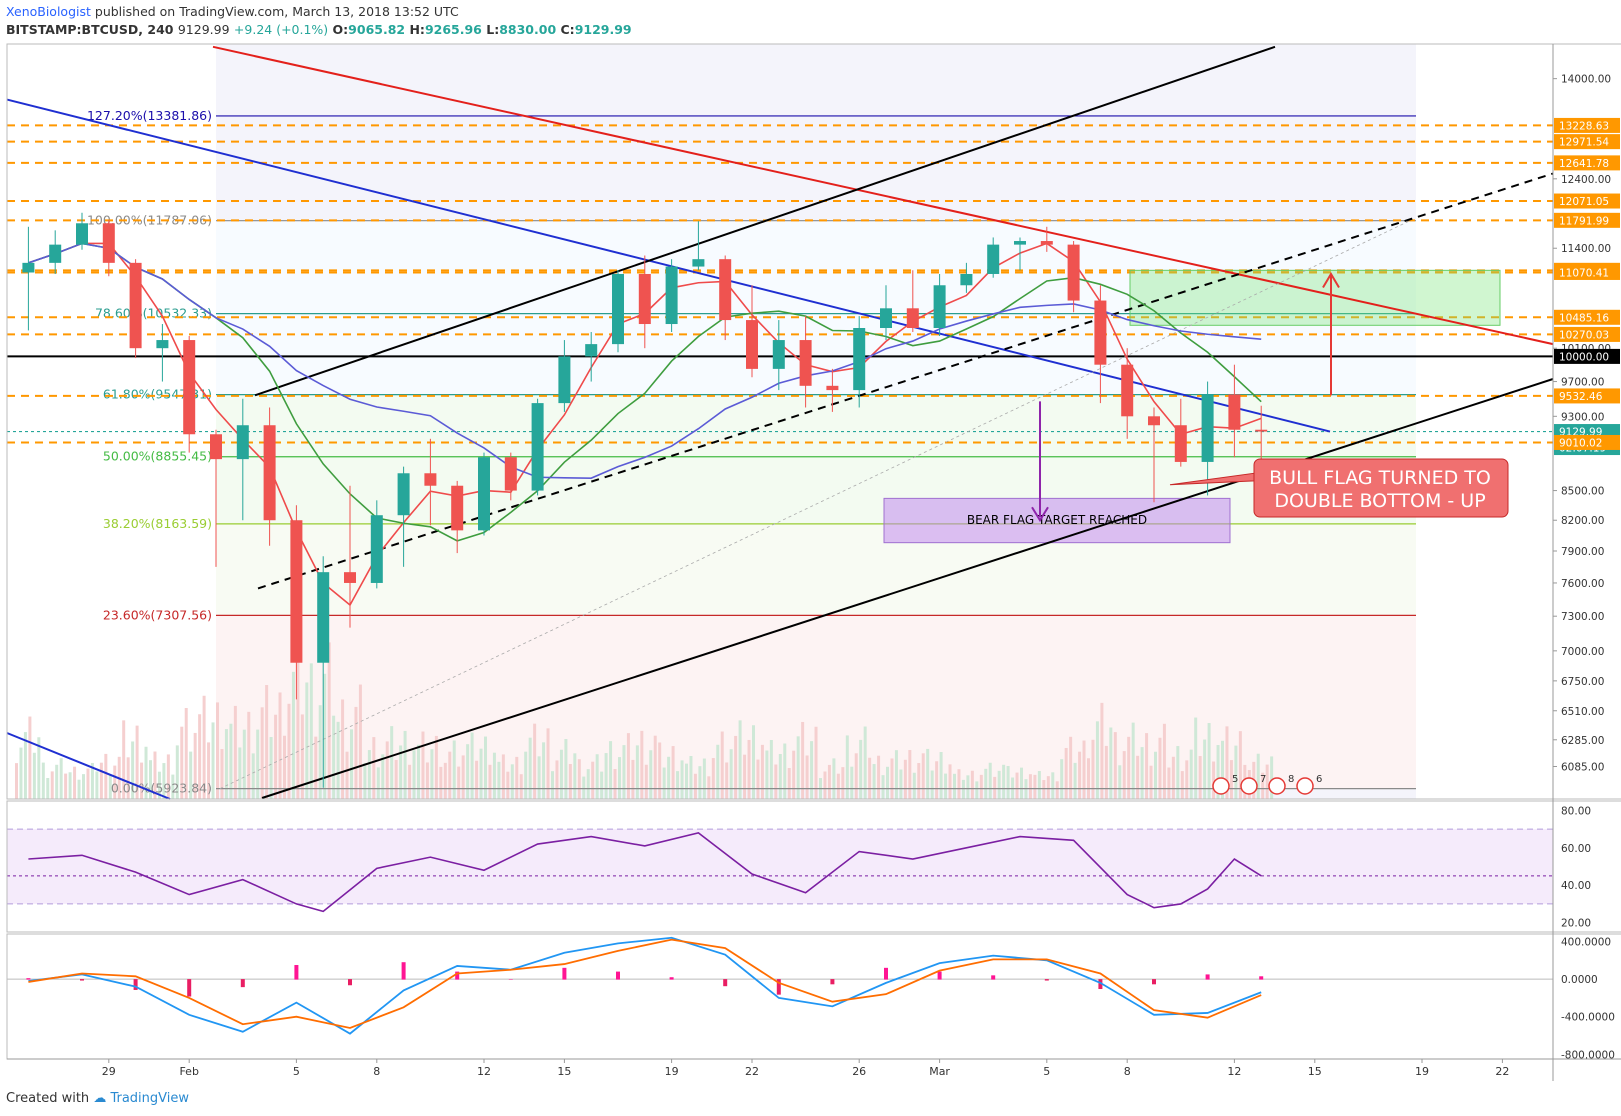 The width and height of the screenshot is (1621, 1116). I want to click on price-tick-label: 6750.00, so click(1582, 682).